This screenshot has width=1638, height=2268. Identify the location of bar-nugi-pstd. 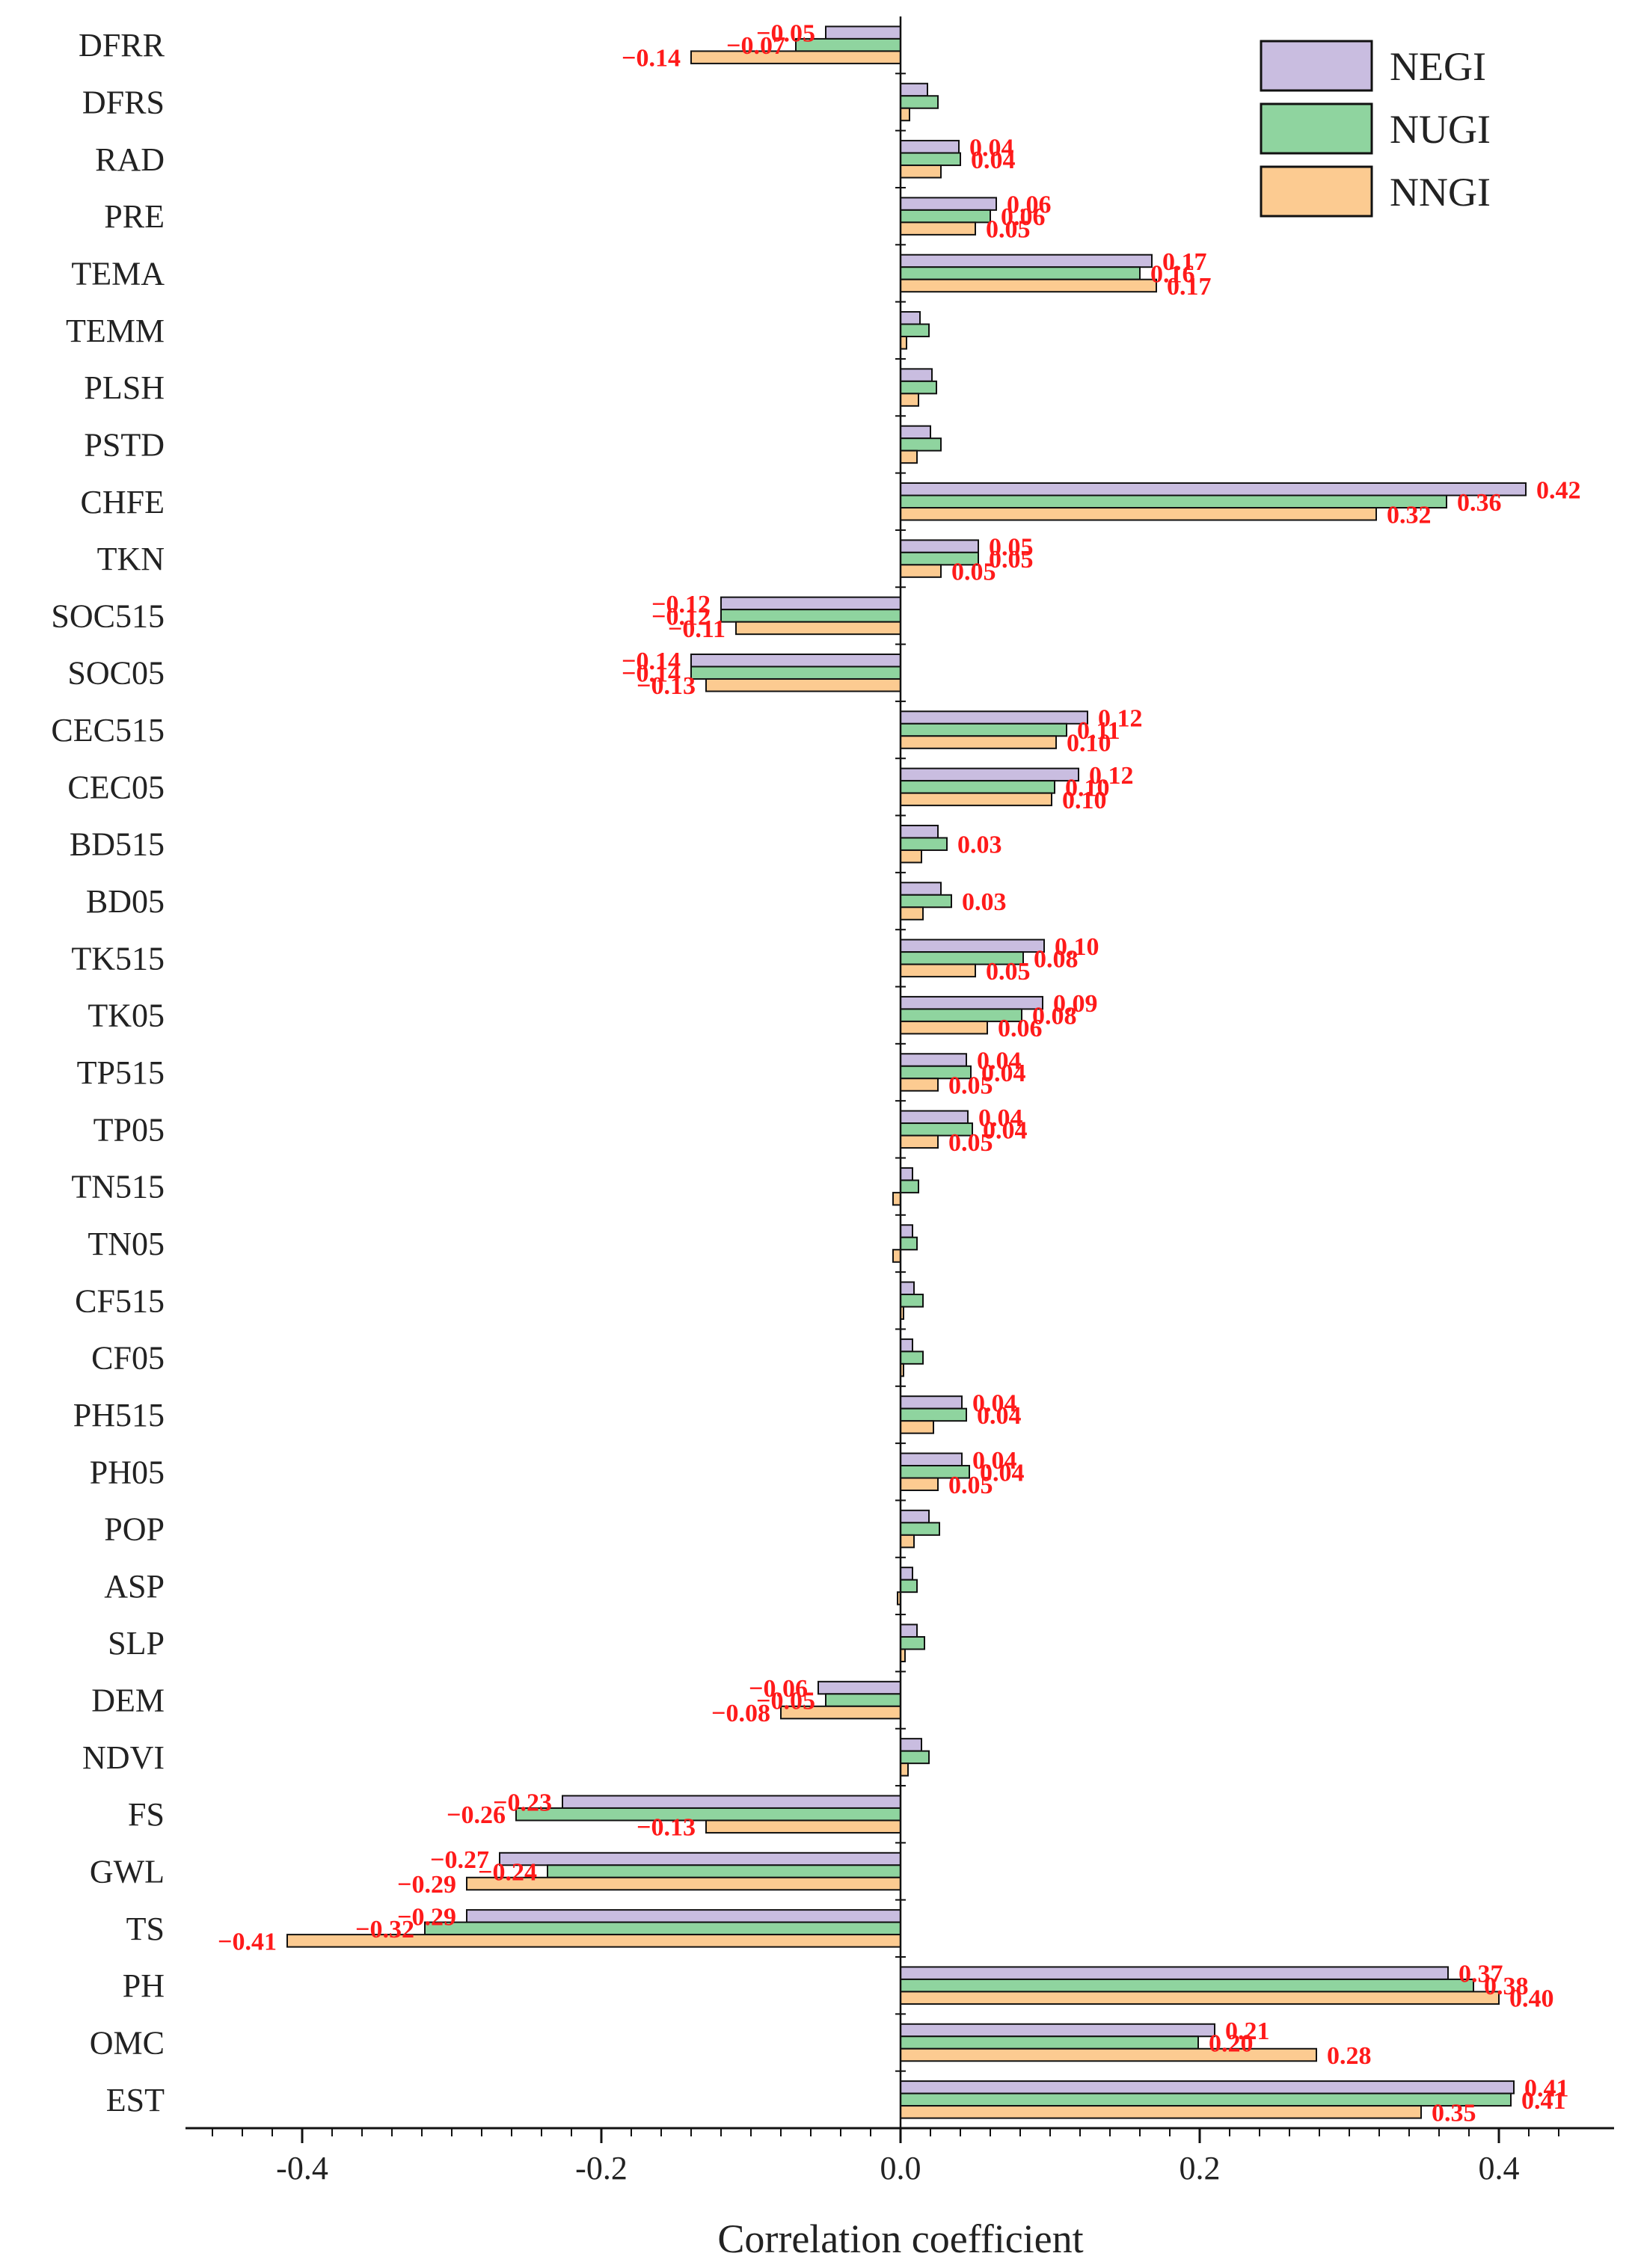
(921, 444).